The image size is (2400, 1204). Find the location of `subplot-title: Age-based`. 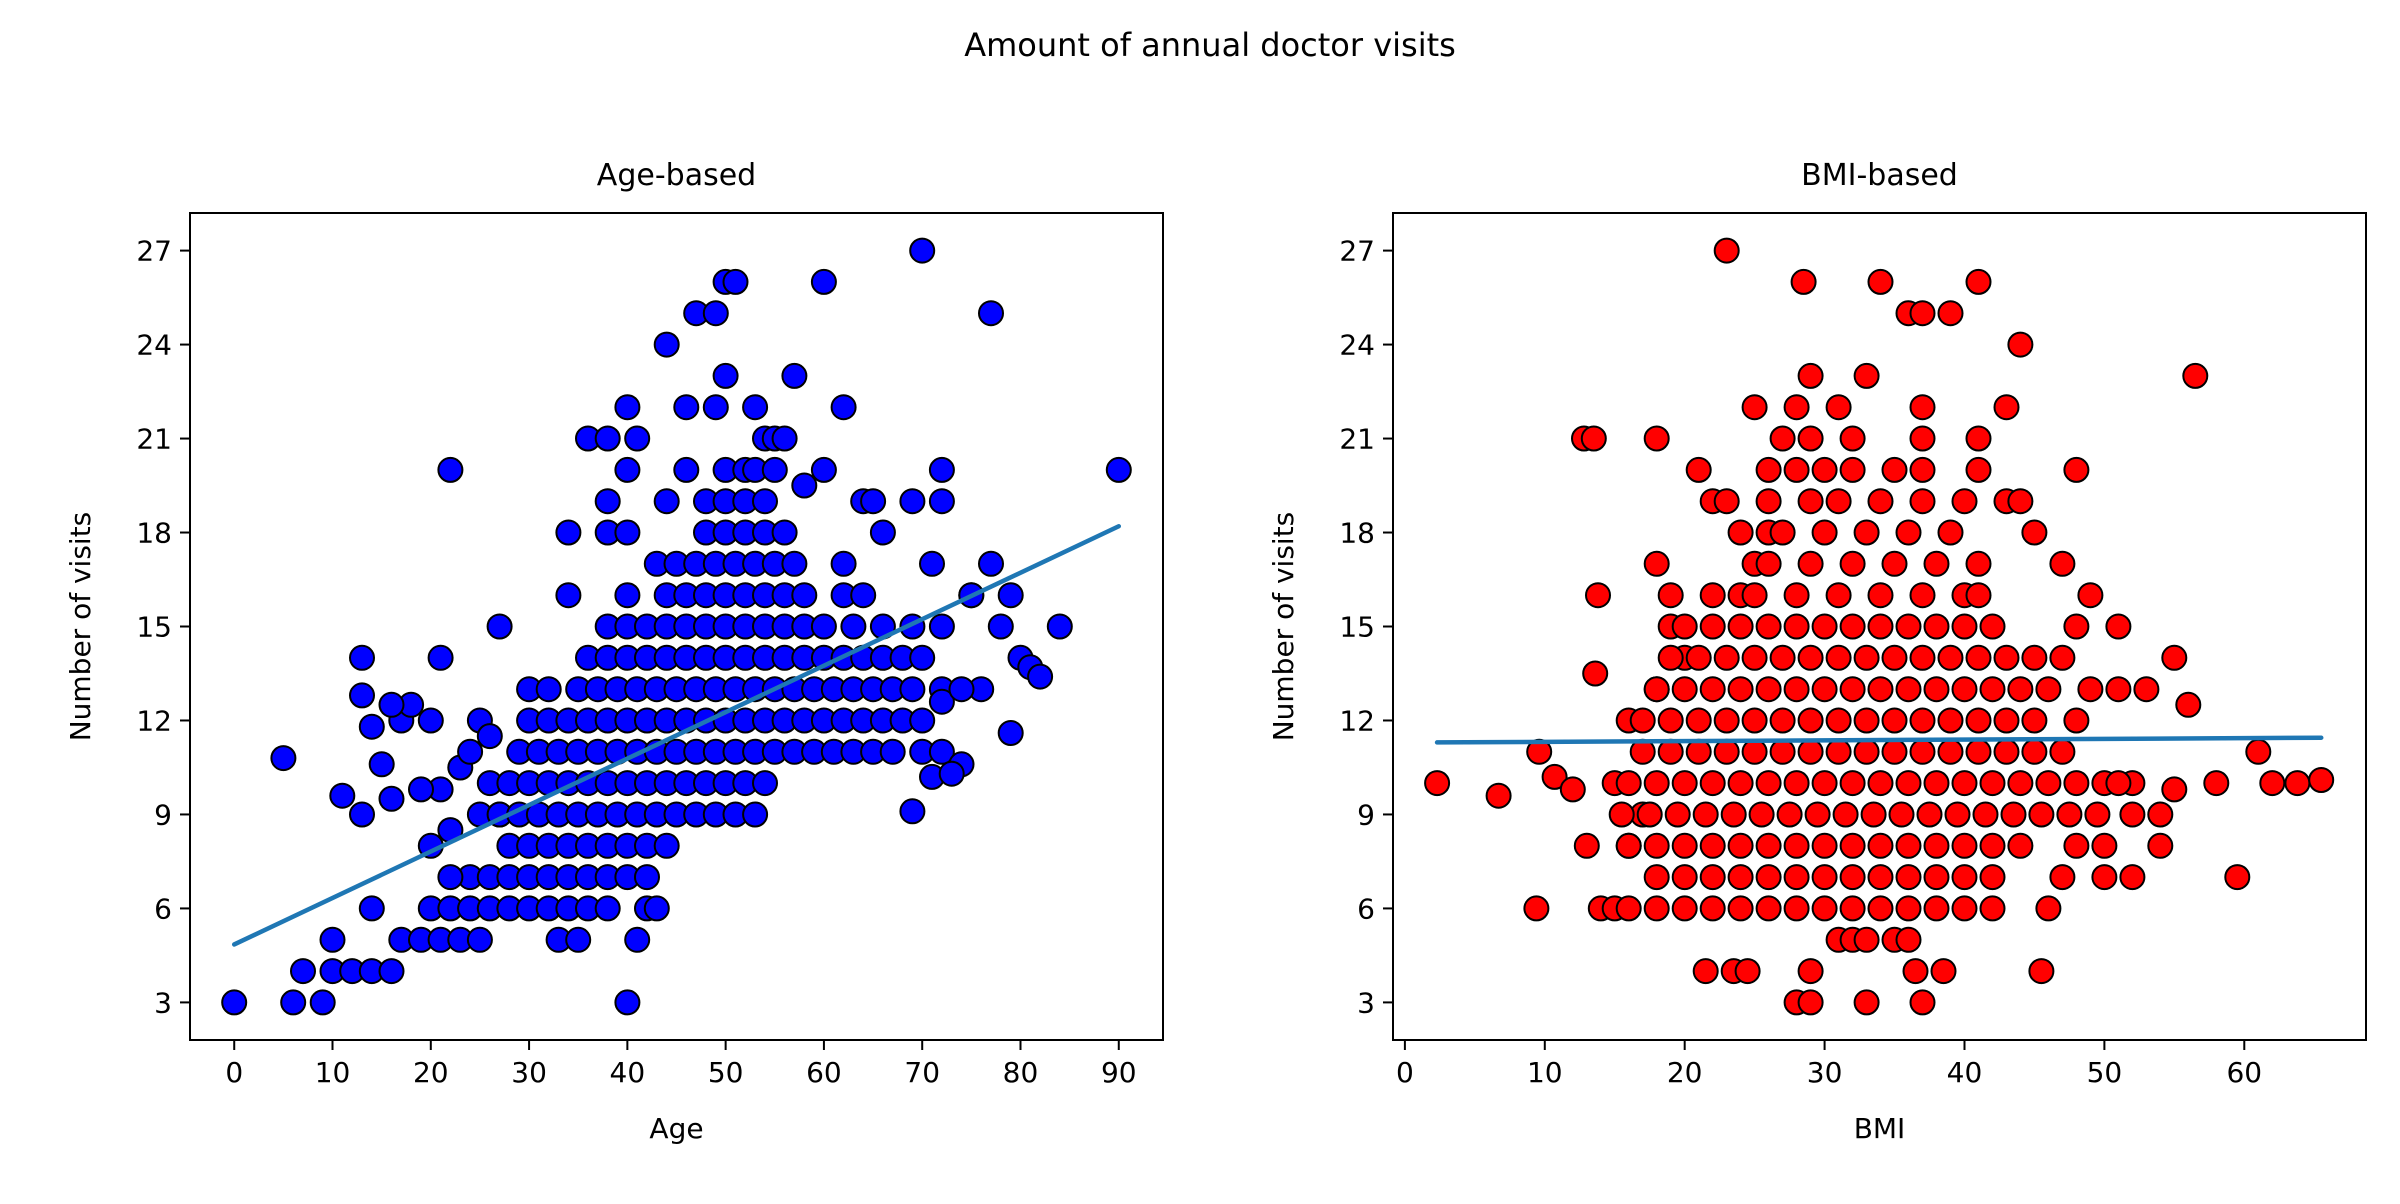

subplot-title: Age-based is located at coordinates (676, 175).